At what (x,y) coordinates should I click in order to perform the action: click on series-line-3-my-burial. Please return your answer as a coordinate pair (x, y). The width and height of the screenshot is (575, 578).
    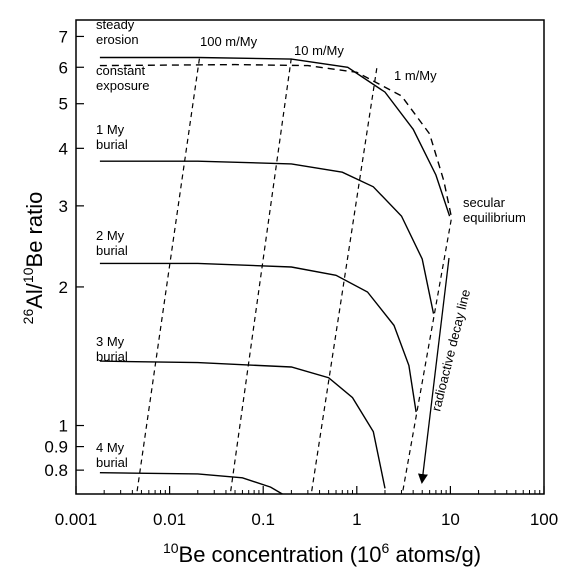
    Looking at the image, I should click on (242, 424).